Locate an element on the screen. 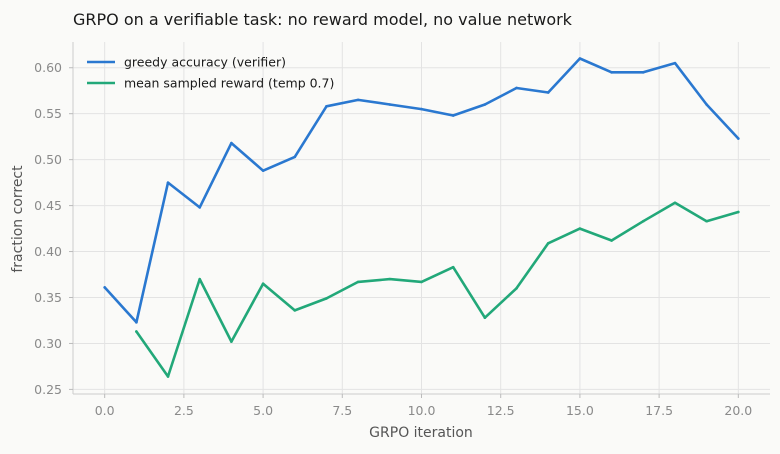 The image size is (780, 454). x-tick-label: 20.0 is located at coordinates (738, 410).